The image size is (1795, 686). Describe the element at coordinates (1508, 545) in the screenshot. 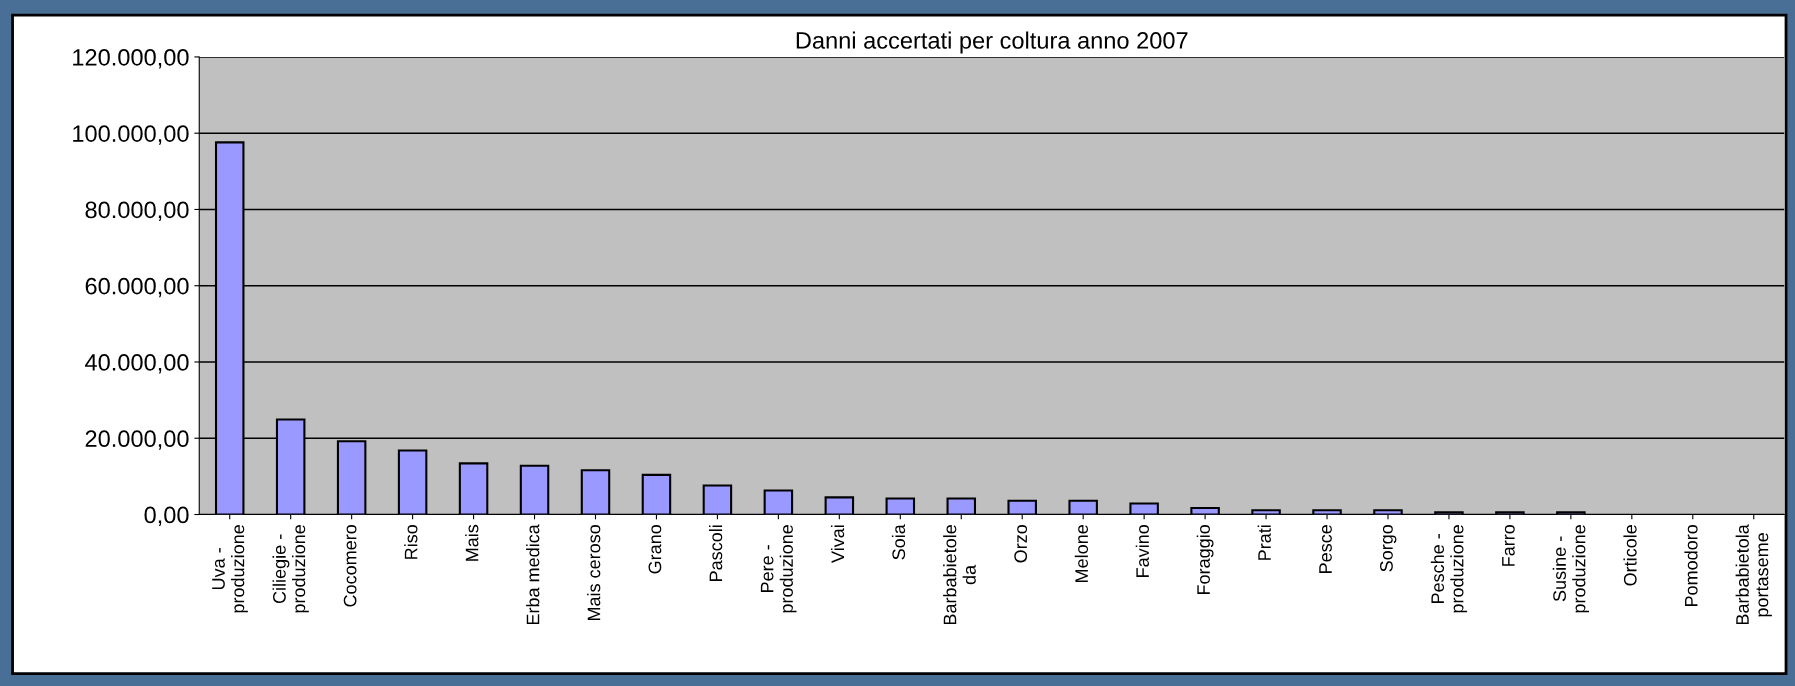

I see `x-tick-label: Farro` at that location.